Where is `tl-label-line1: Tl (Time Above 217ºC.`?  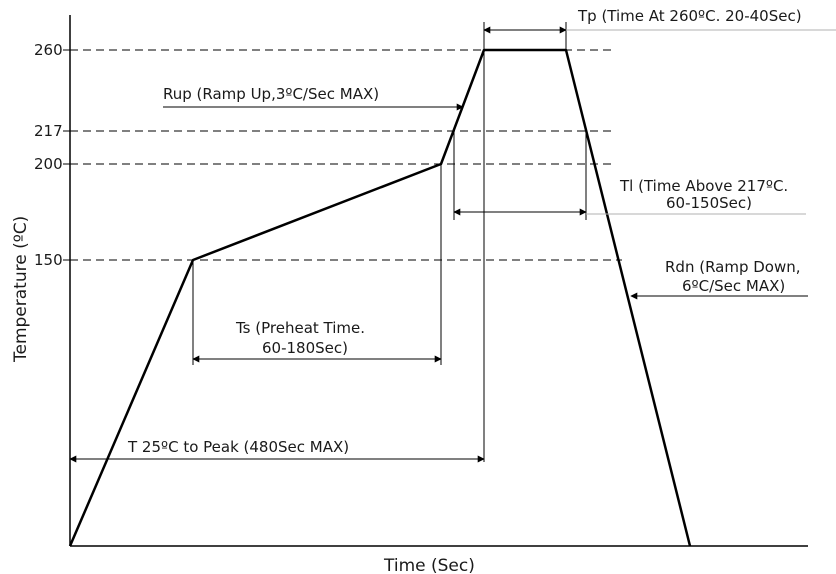 tl-label-line1: Tl (Time Above 217ºC. is located at coordinates (703, 186).